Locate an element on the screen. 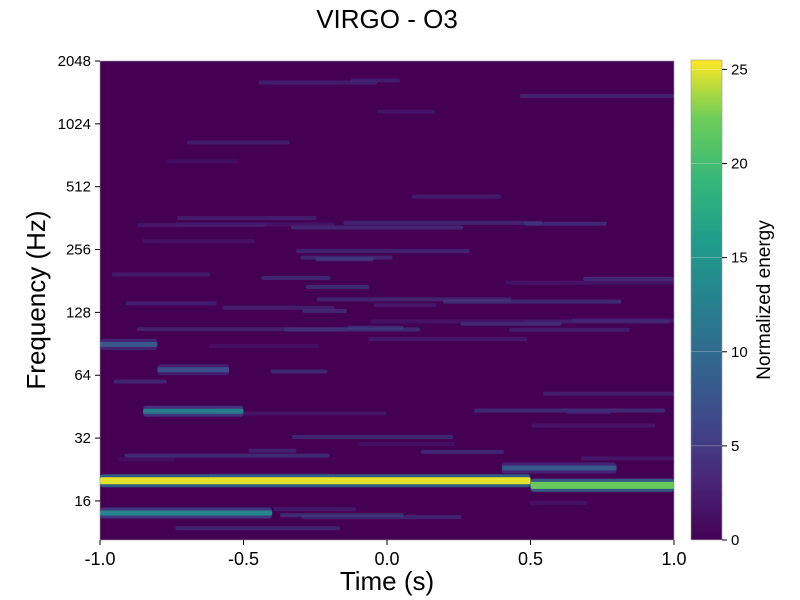 The width and height of the screenshot is (800, 600). colorbar-gradient is located at coordinates (706, 300).